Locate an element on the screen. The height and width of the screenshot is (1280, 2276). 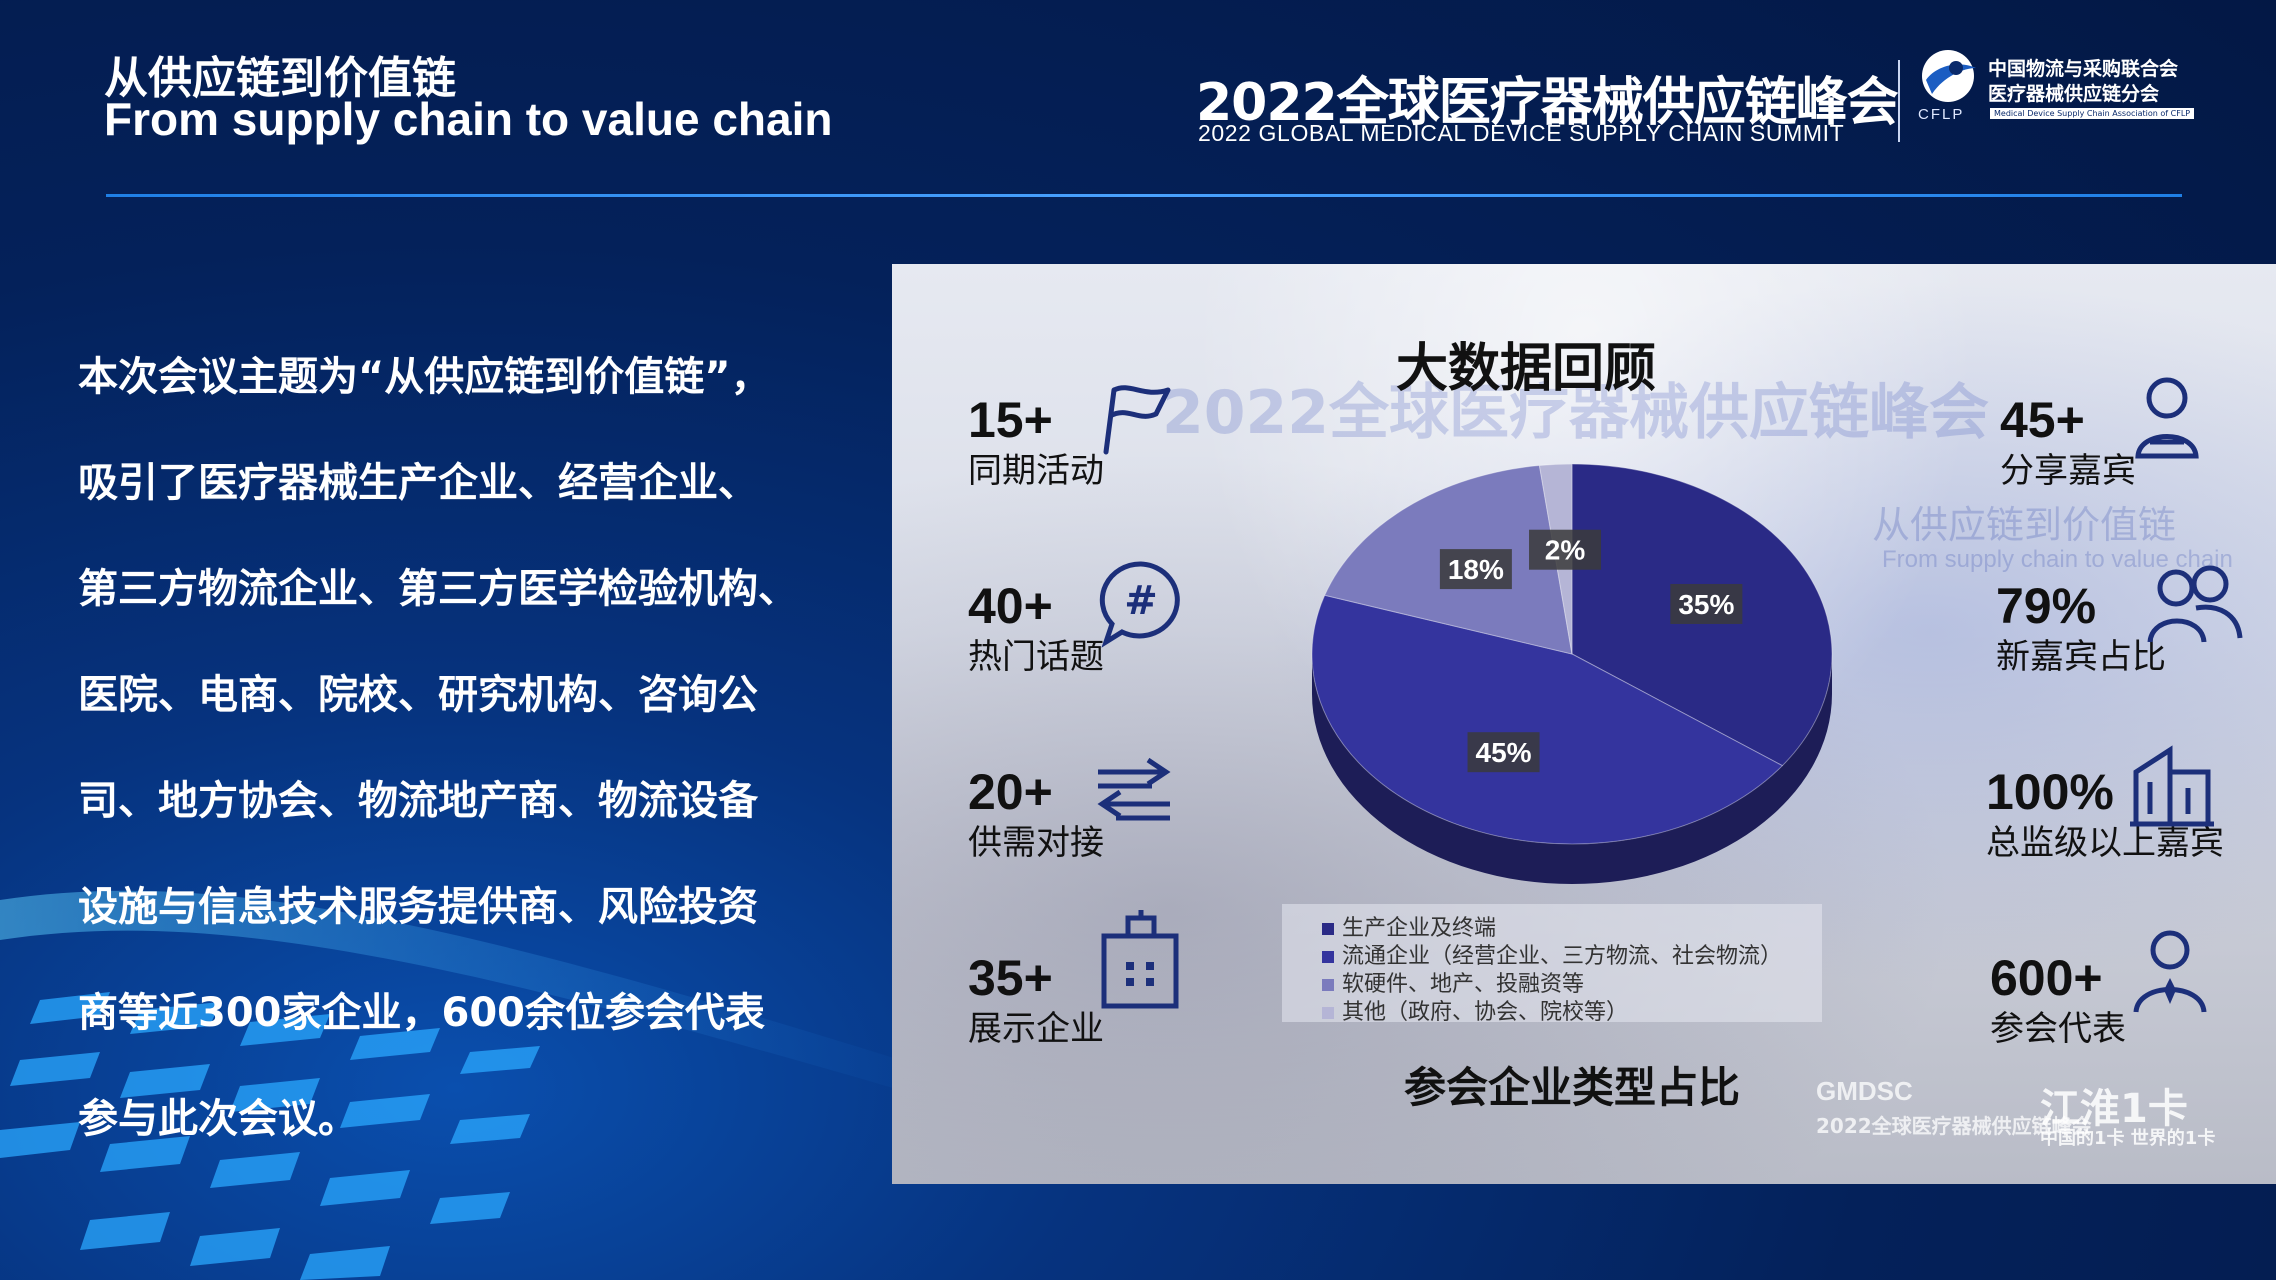
logo-divider is located at coordinates (1899, 101).